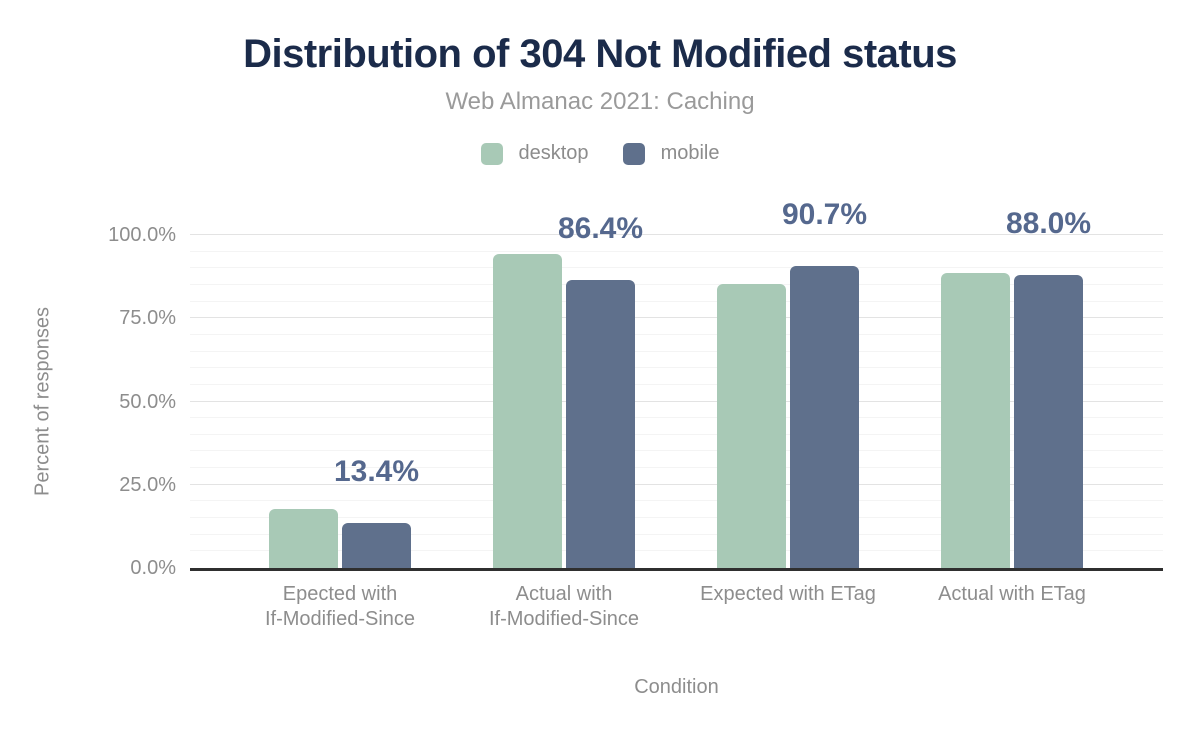  I want to click on data-label-group1: 13.4%, so click(376, 472).